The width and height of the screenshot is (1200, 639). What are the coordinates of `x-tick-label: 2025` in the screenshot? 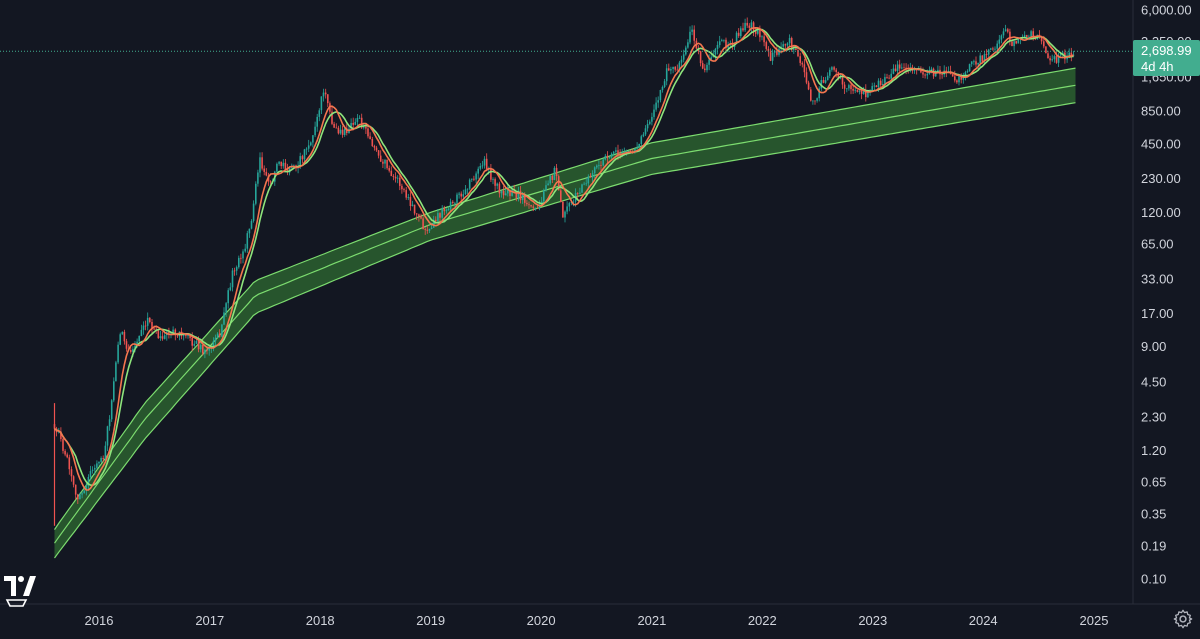 It's located at (1094, 620).